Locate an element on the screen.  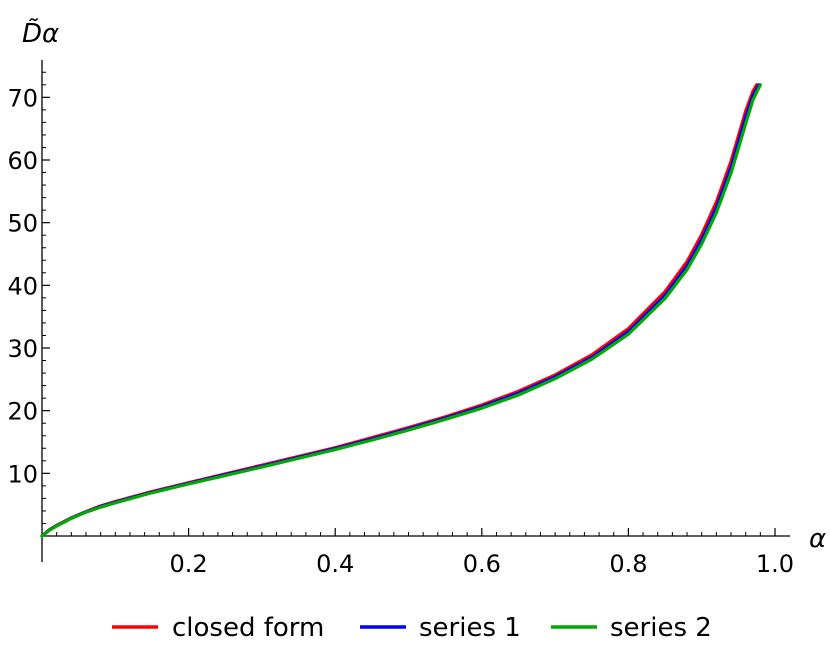
x-tick-label: 0.2 is located at coordinates (189, 564).